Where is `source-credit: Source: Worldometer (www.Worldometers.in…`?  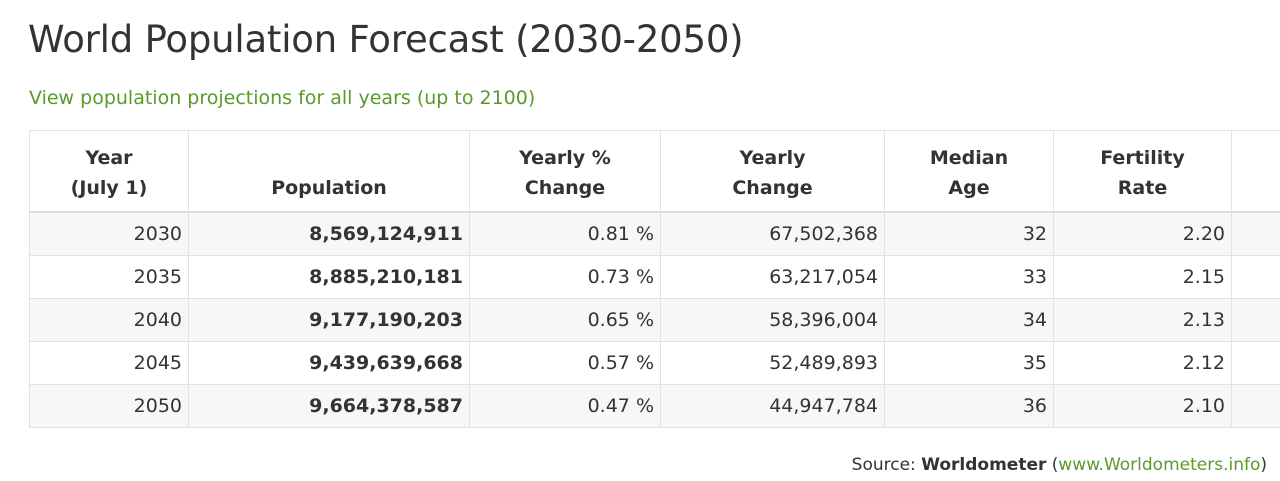 source-credit: Source: Worldometer (www.Worldometers.in… is located at coordinates (1059, 465).